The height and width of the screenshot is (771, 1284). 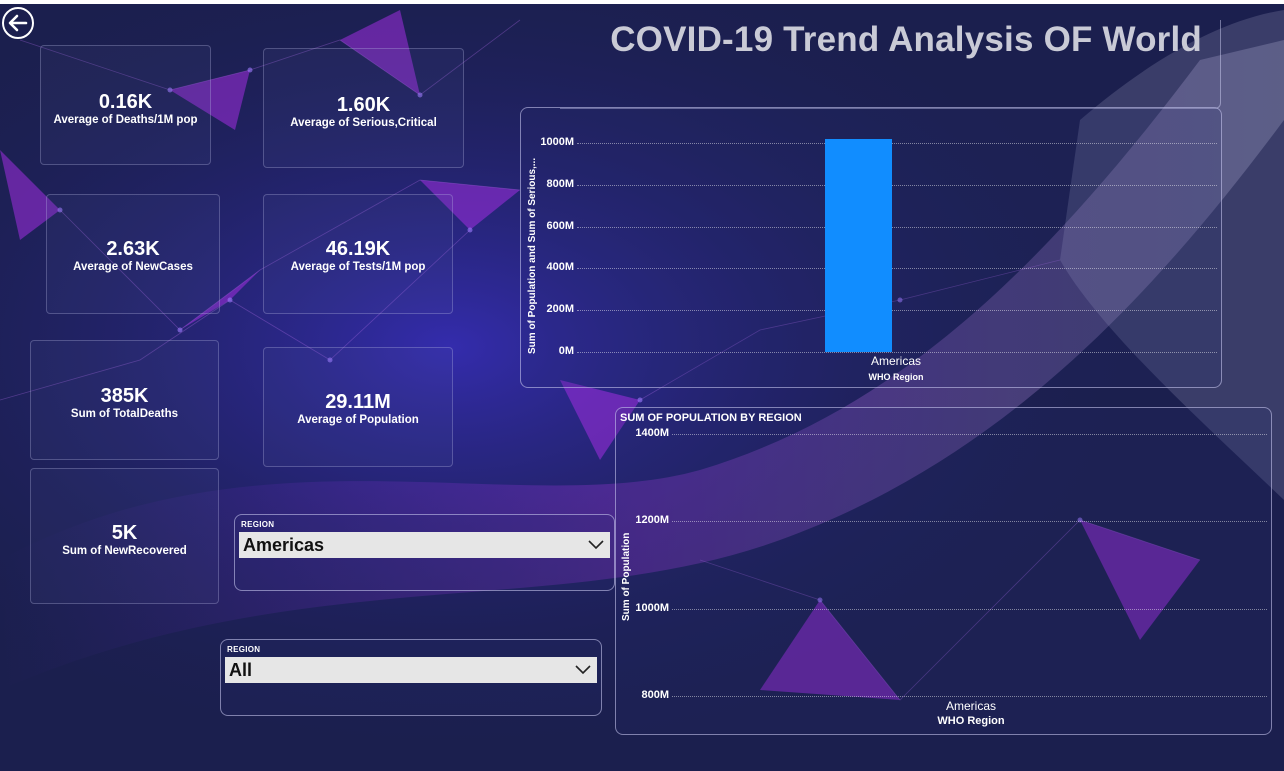 What do you see at coordinates (363, 105) in the screenshot?
I see `kpi-value: 1.60K` at bounding box center [363, 105].